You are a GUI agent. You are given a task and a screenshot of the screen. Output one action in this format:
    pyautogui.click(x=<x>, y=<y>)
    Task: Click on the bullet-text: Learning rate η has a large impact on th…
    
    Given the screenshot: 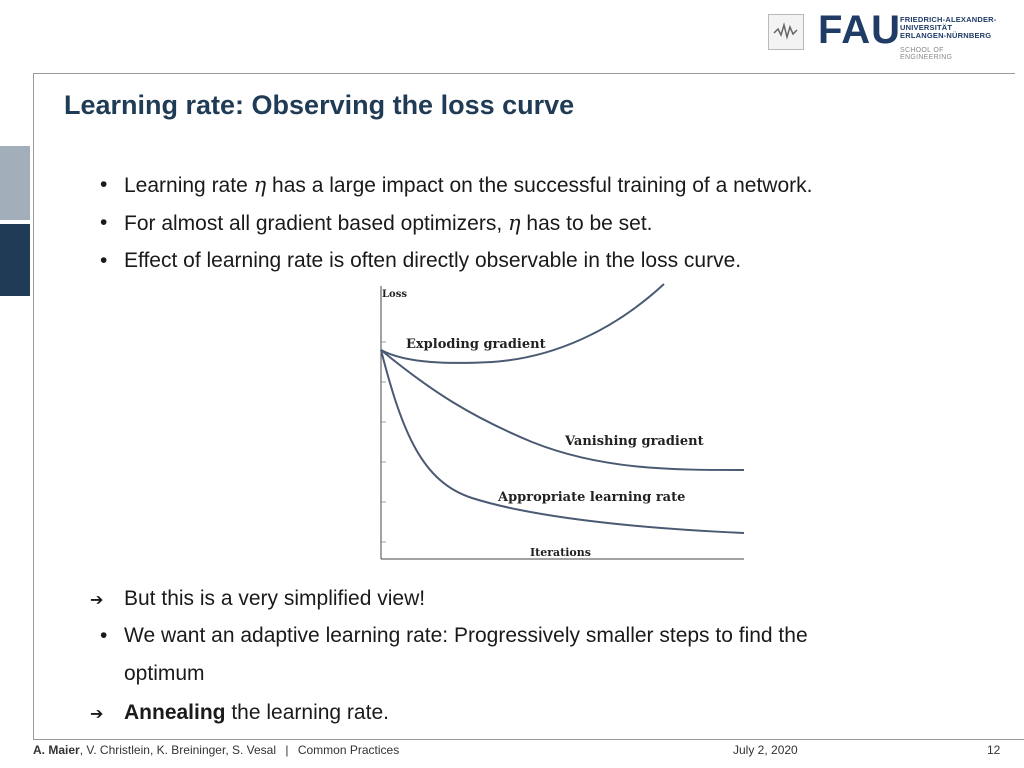 What is the action you would take?
    pyautogui.click(x=468, y=185)
    